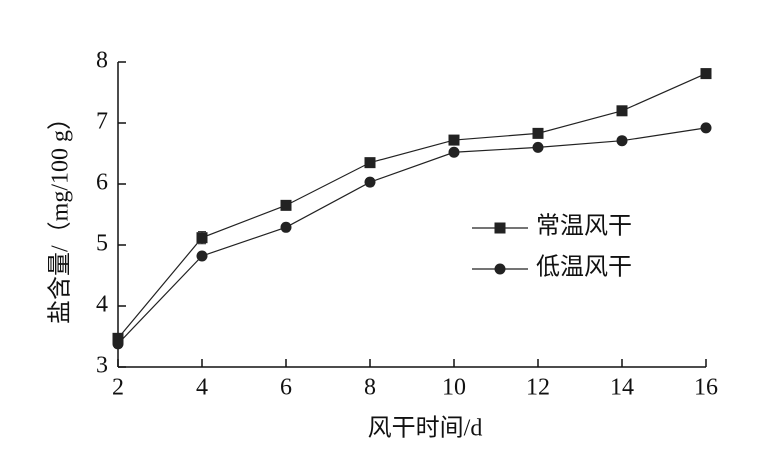  What do you see at coordinates (584, 267) in the screenshot?
I see `legend-label: 低温风干` at bounding box center [584, 267].